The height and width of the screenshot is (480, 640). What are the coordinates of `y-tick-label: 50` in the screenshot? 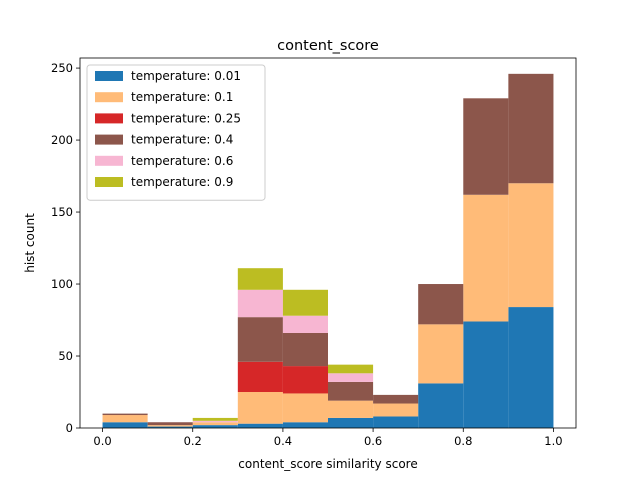 It's located at (65, 356).